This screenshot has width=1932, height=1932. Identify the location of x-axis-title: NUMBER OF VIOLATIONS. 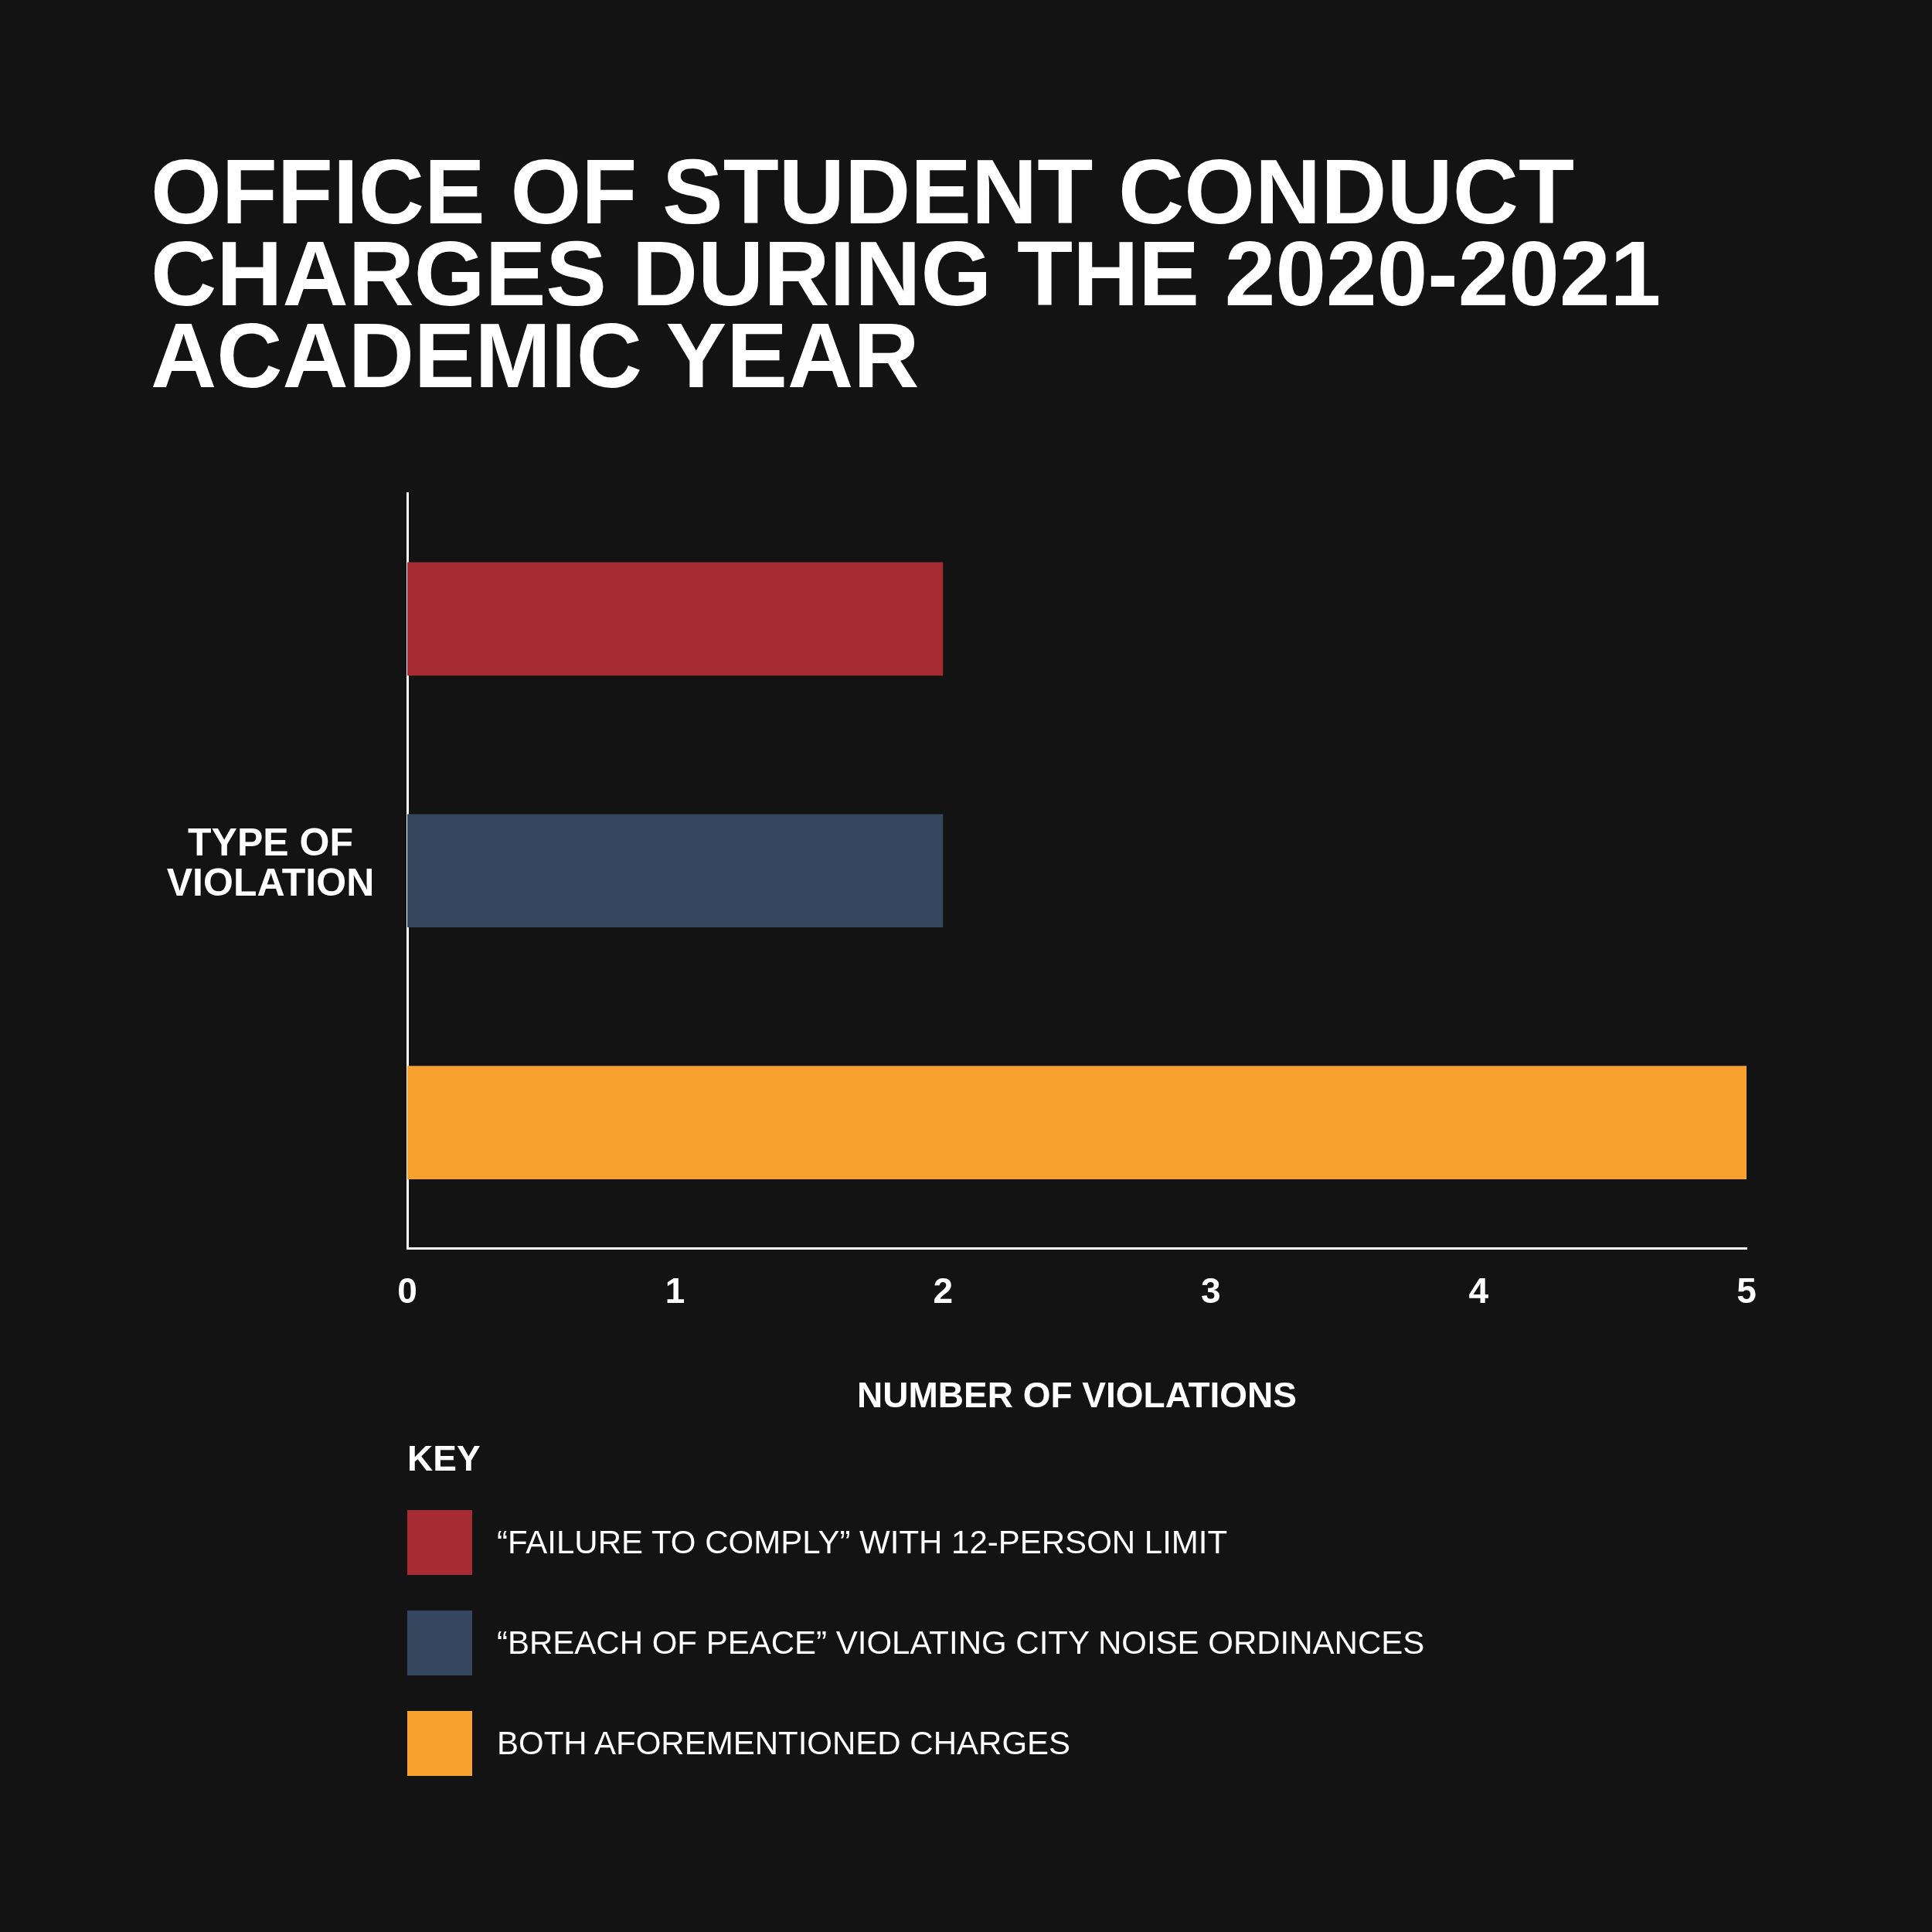
(1077, 1396).